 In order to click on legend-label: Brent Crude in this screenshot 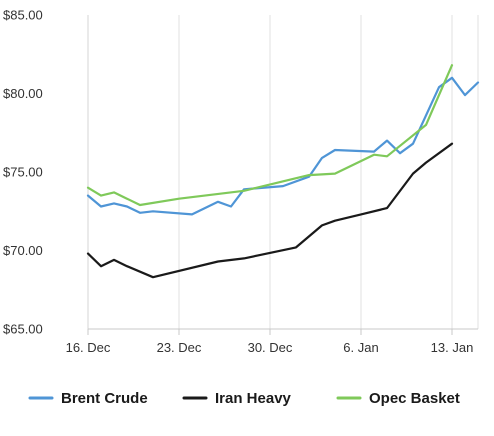, I will do `click(104, 398)`.